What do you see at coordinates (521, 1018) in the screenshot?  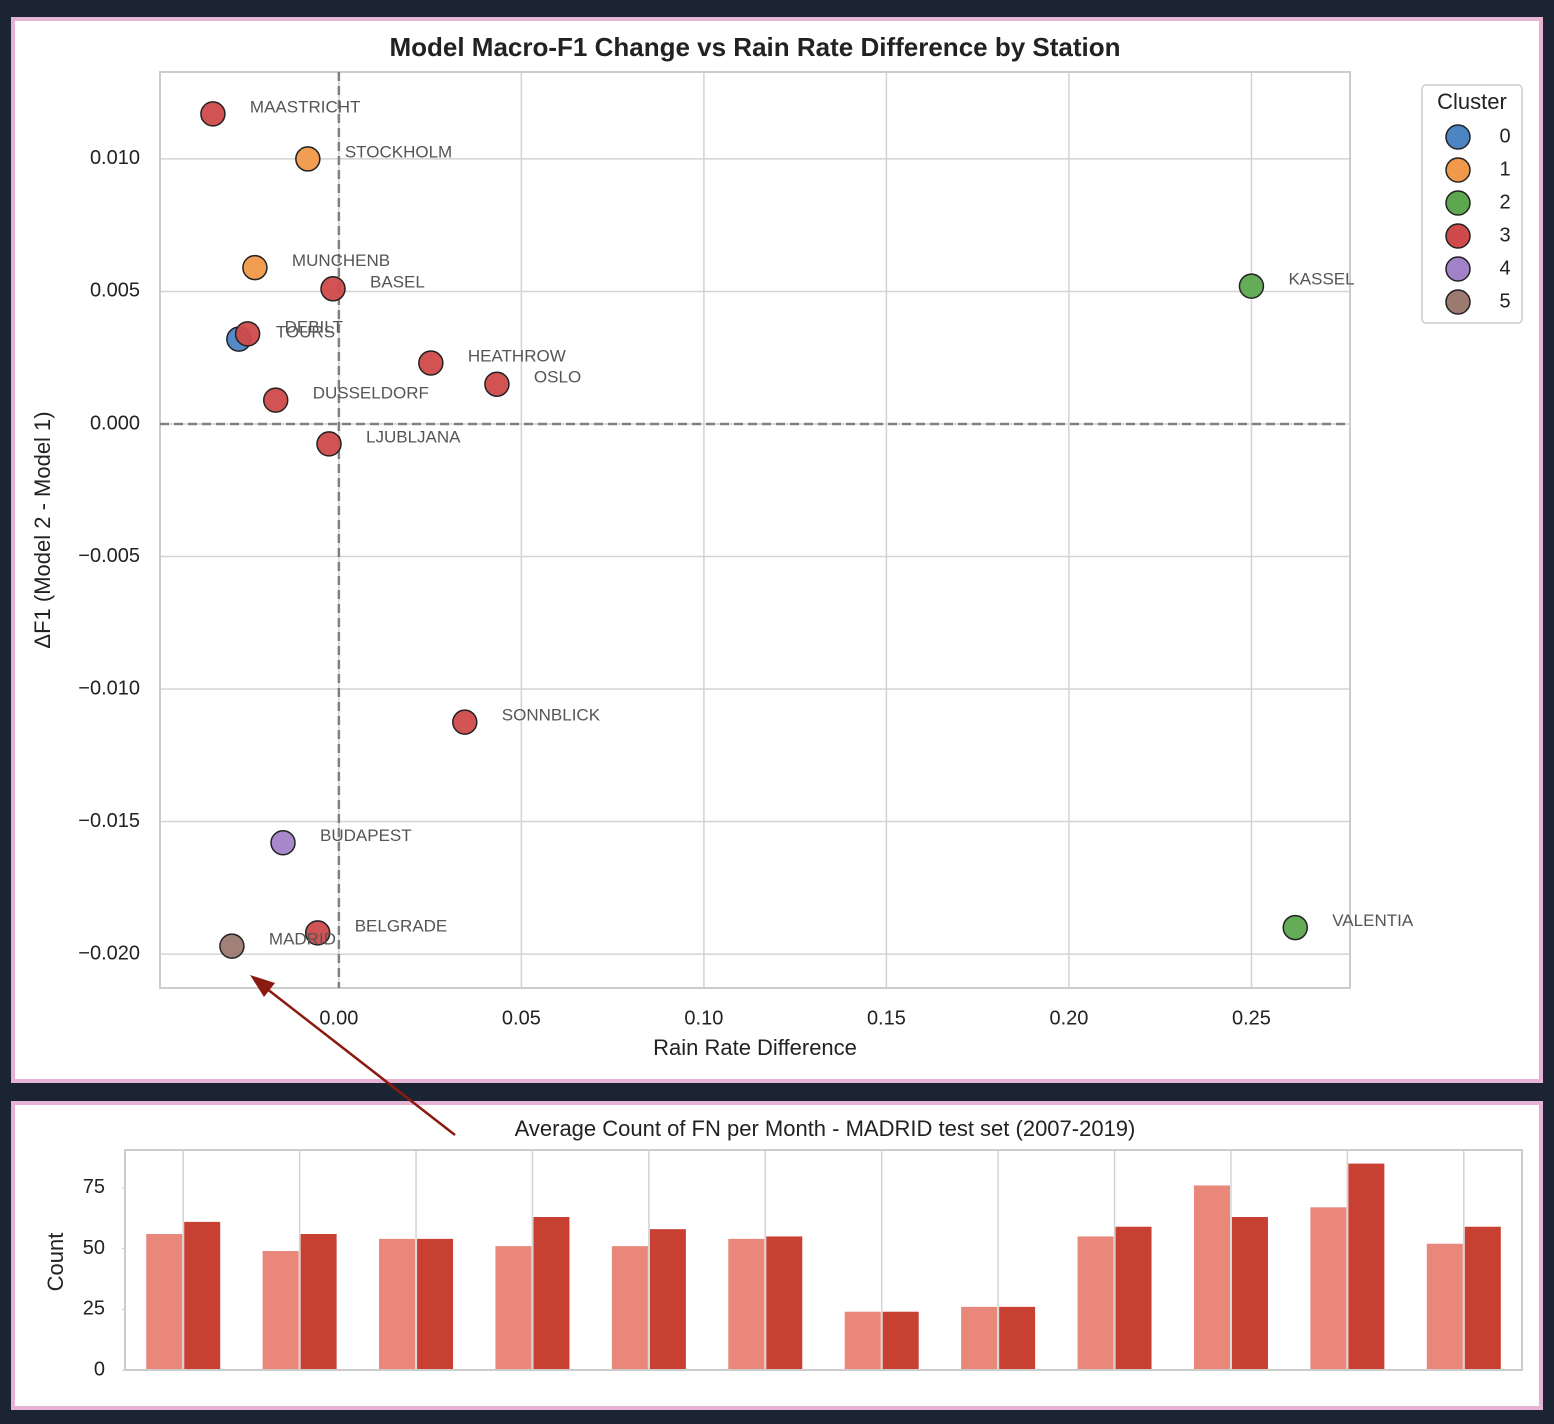 I see `x-tick-label: 0.05` at bounding box center [521, 1018].